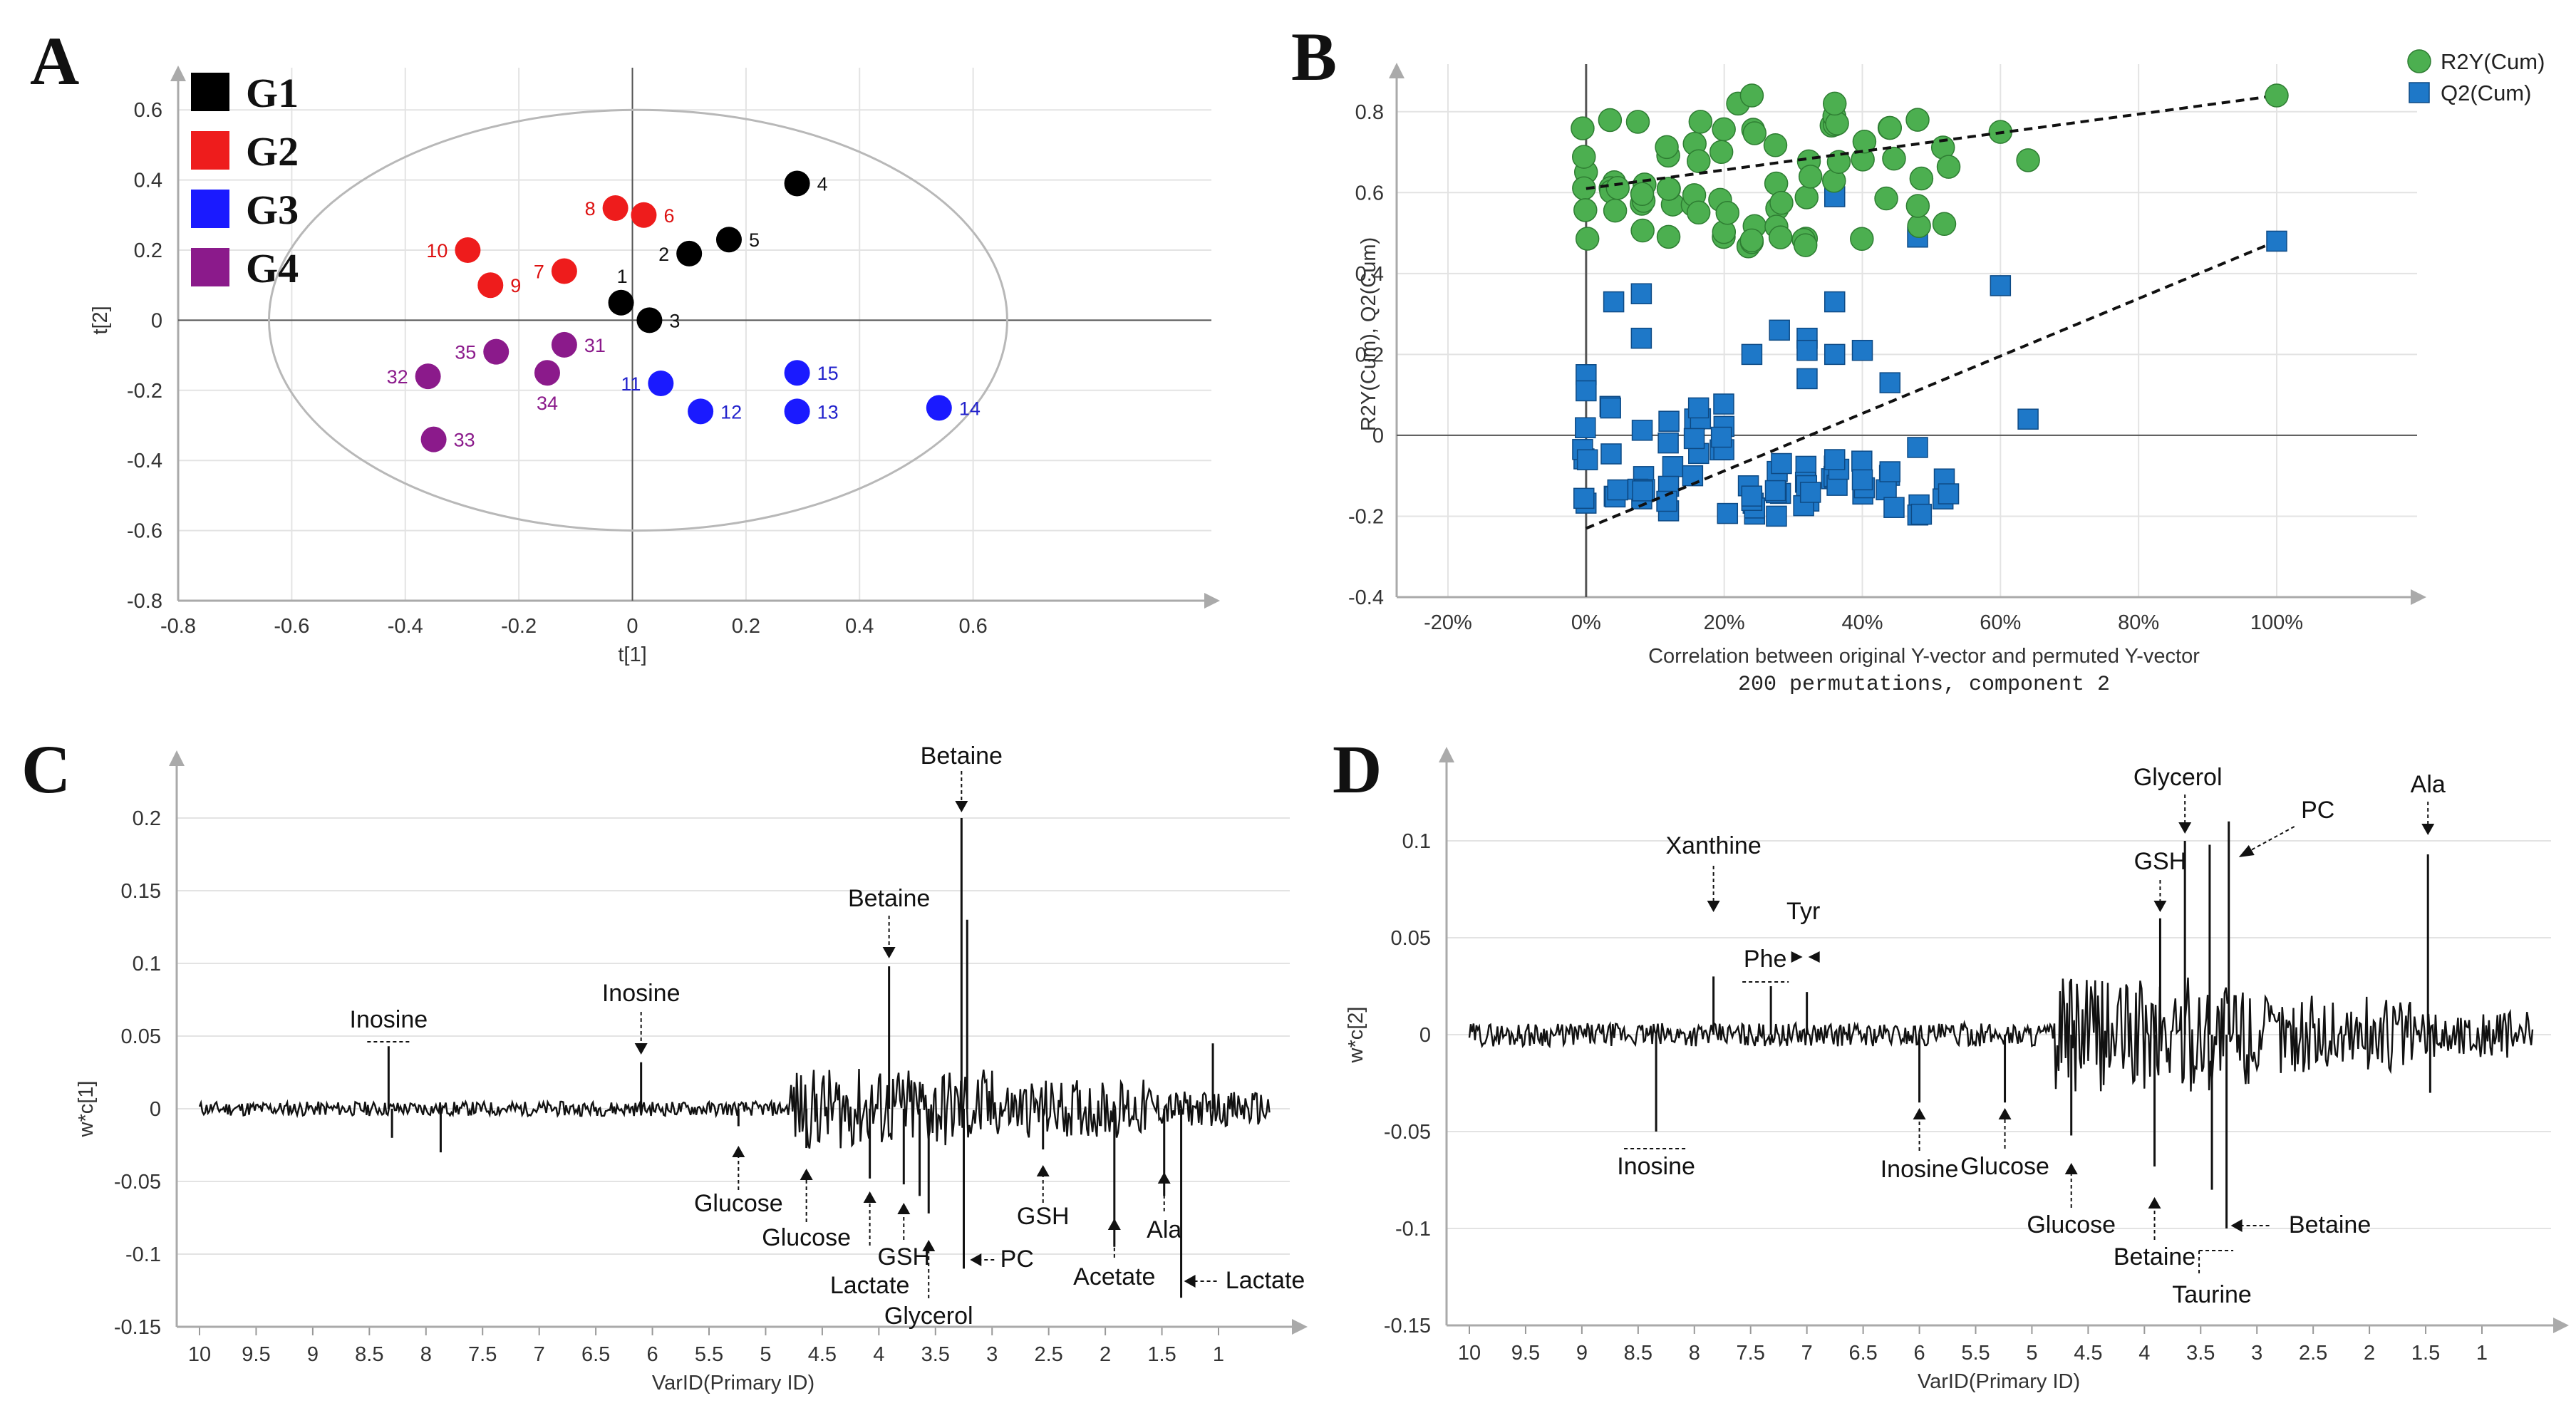 The width and height of the screenshot is (2576, 1423). I want to click on panel-b-y-axis-arrow, so click(1397, 71).